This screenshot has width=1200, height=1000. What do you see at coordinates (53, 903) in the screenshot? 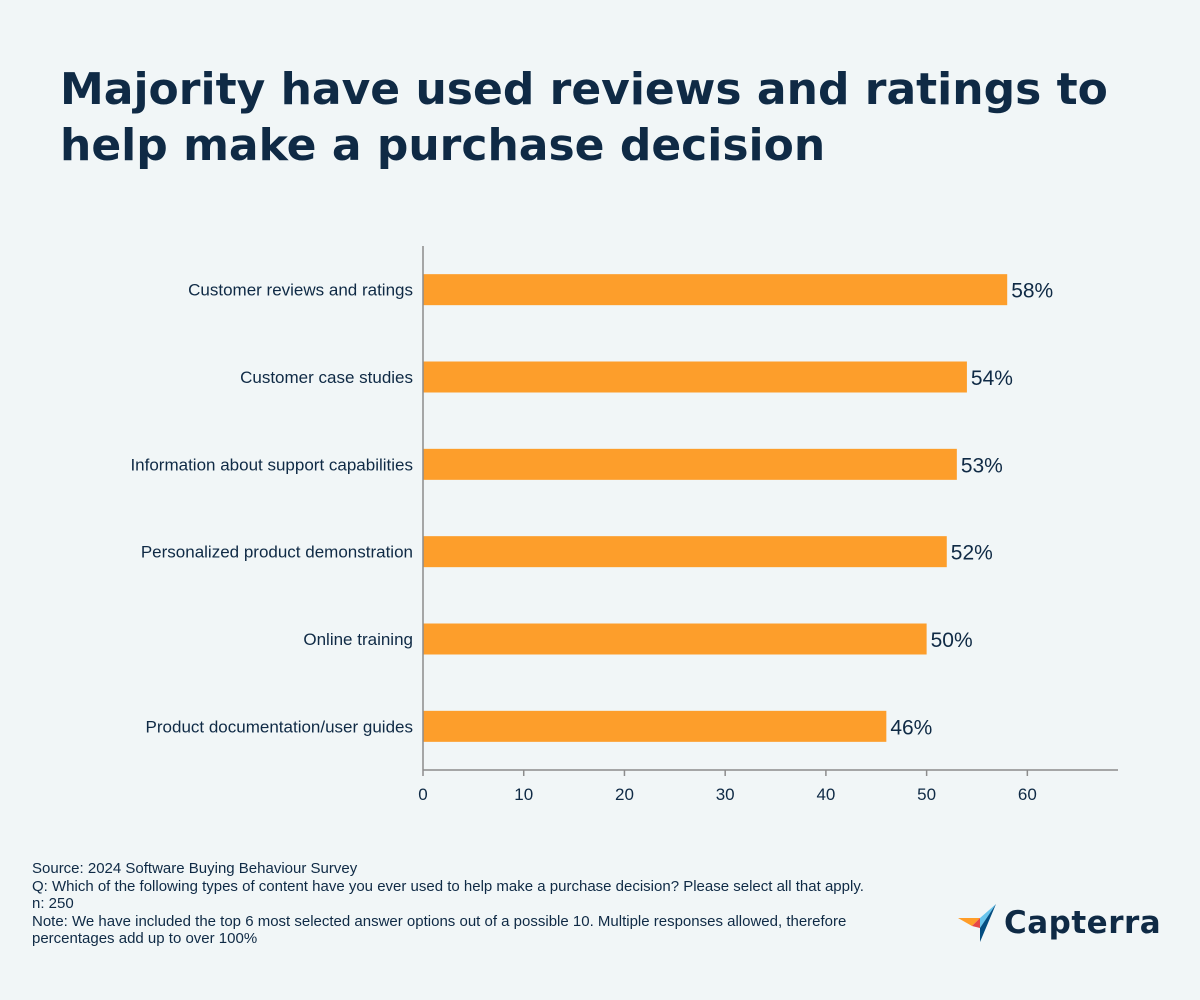
I see `sample-size-text: n: 250` at bounding box center [53, 903].